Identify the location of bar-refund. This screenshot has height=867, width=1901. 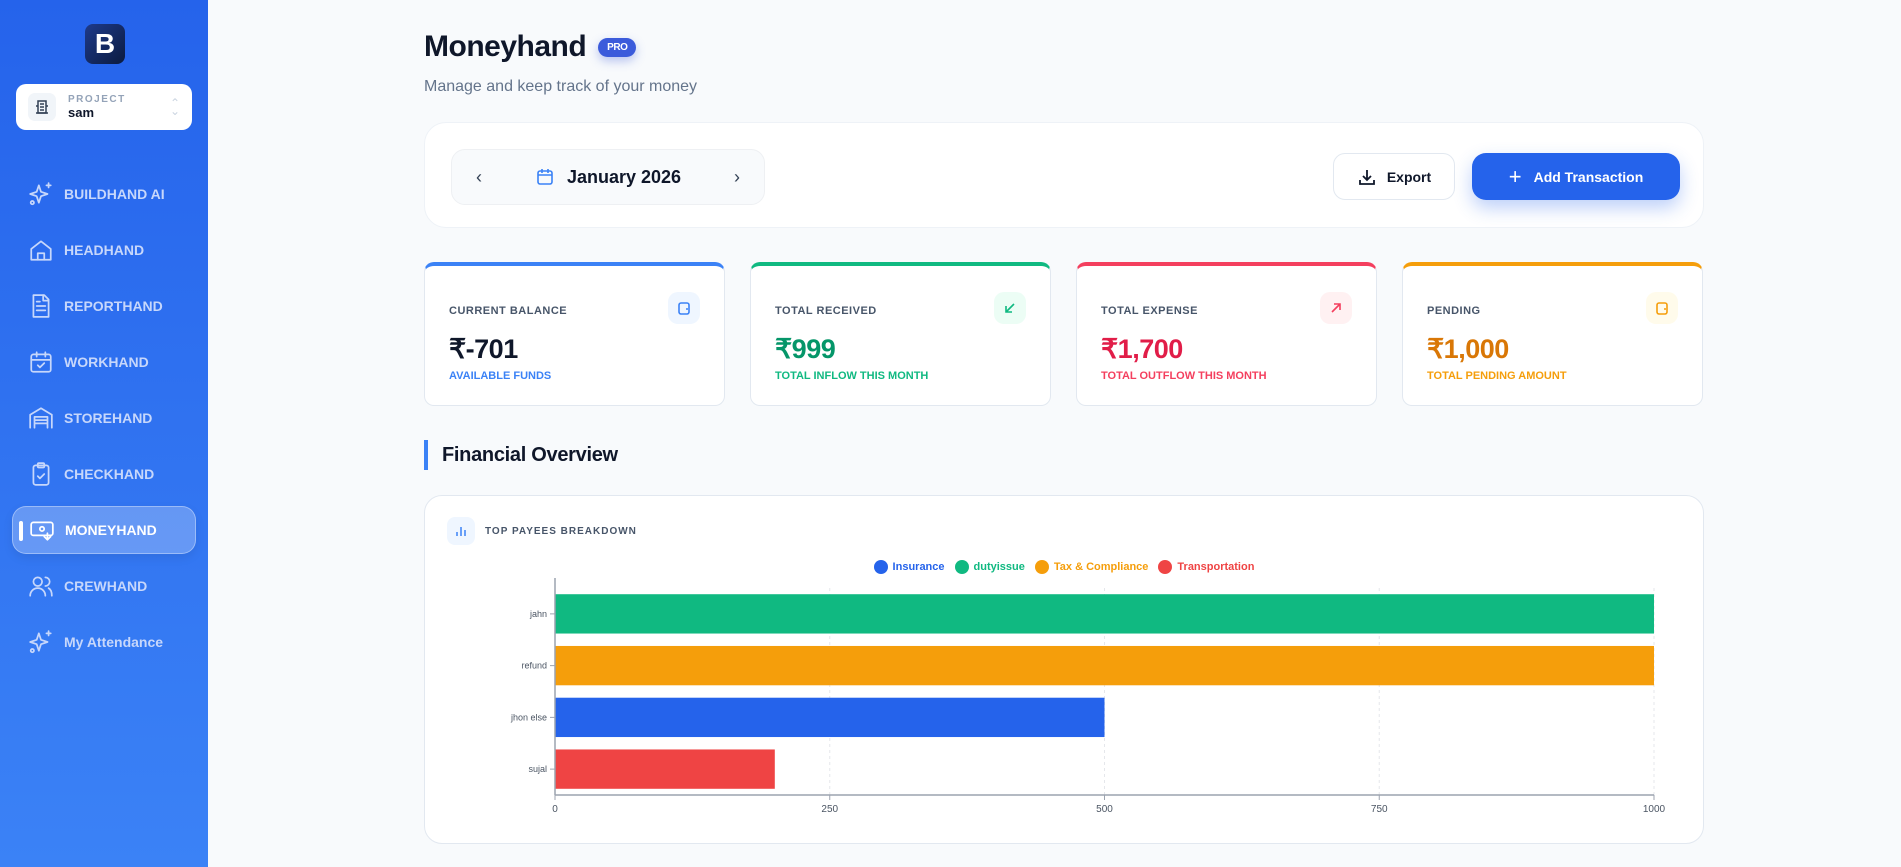
(1104, 665).